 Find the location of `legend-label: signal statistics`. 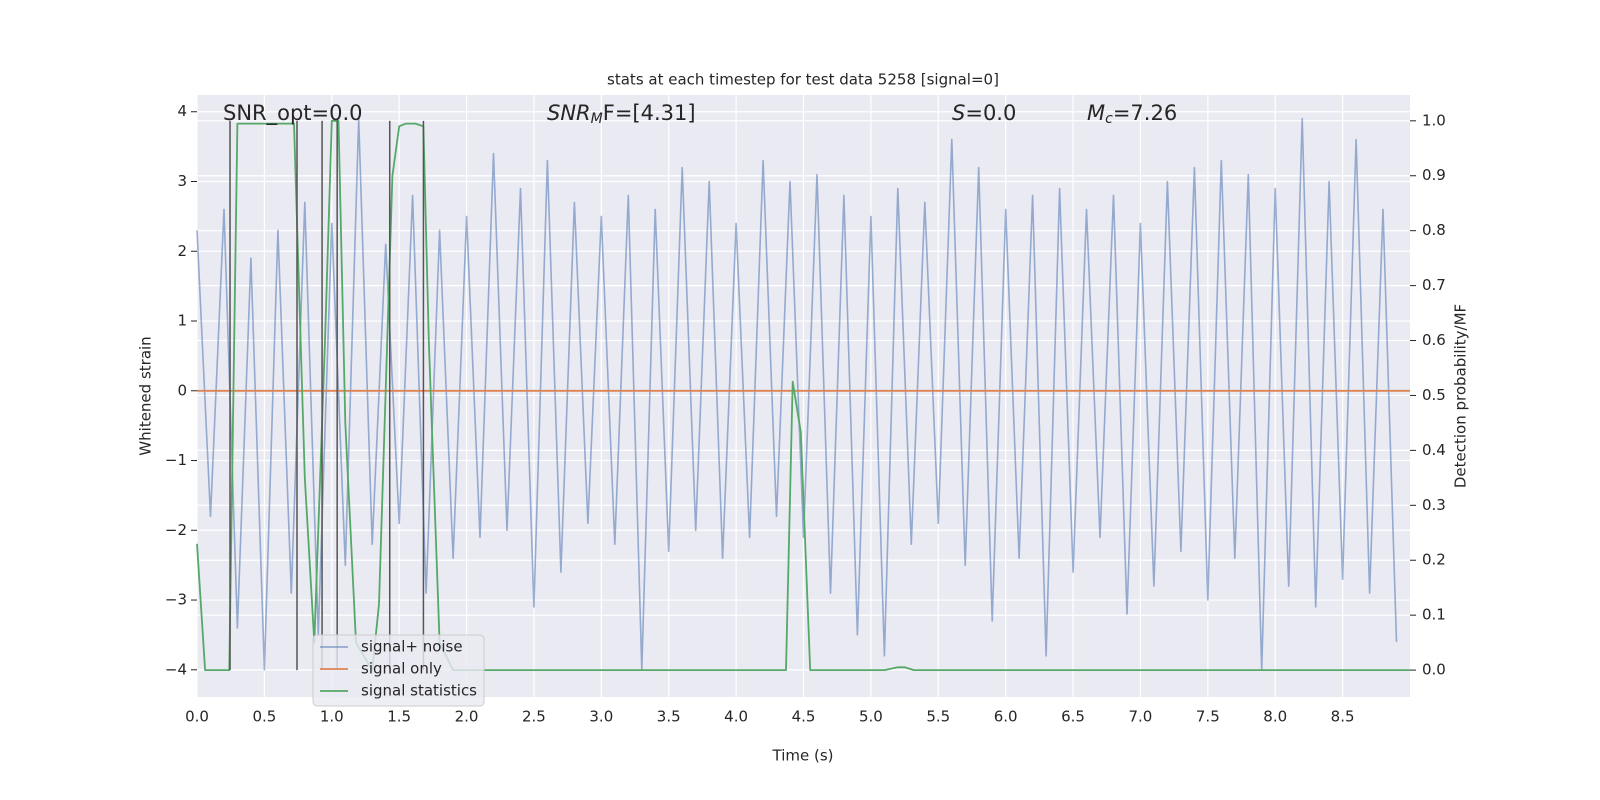

legend-label: signal statistics is located at coordinates (419, 691).